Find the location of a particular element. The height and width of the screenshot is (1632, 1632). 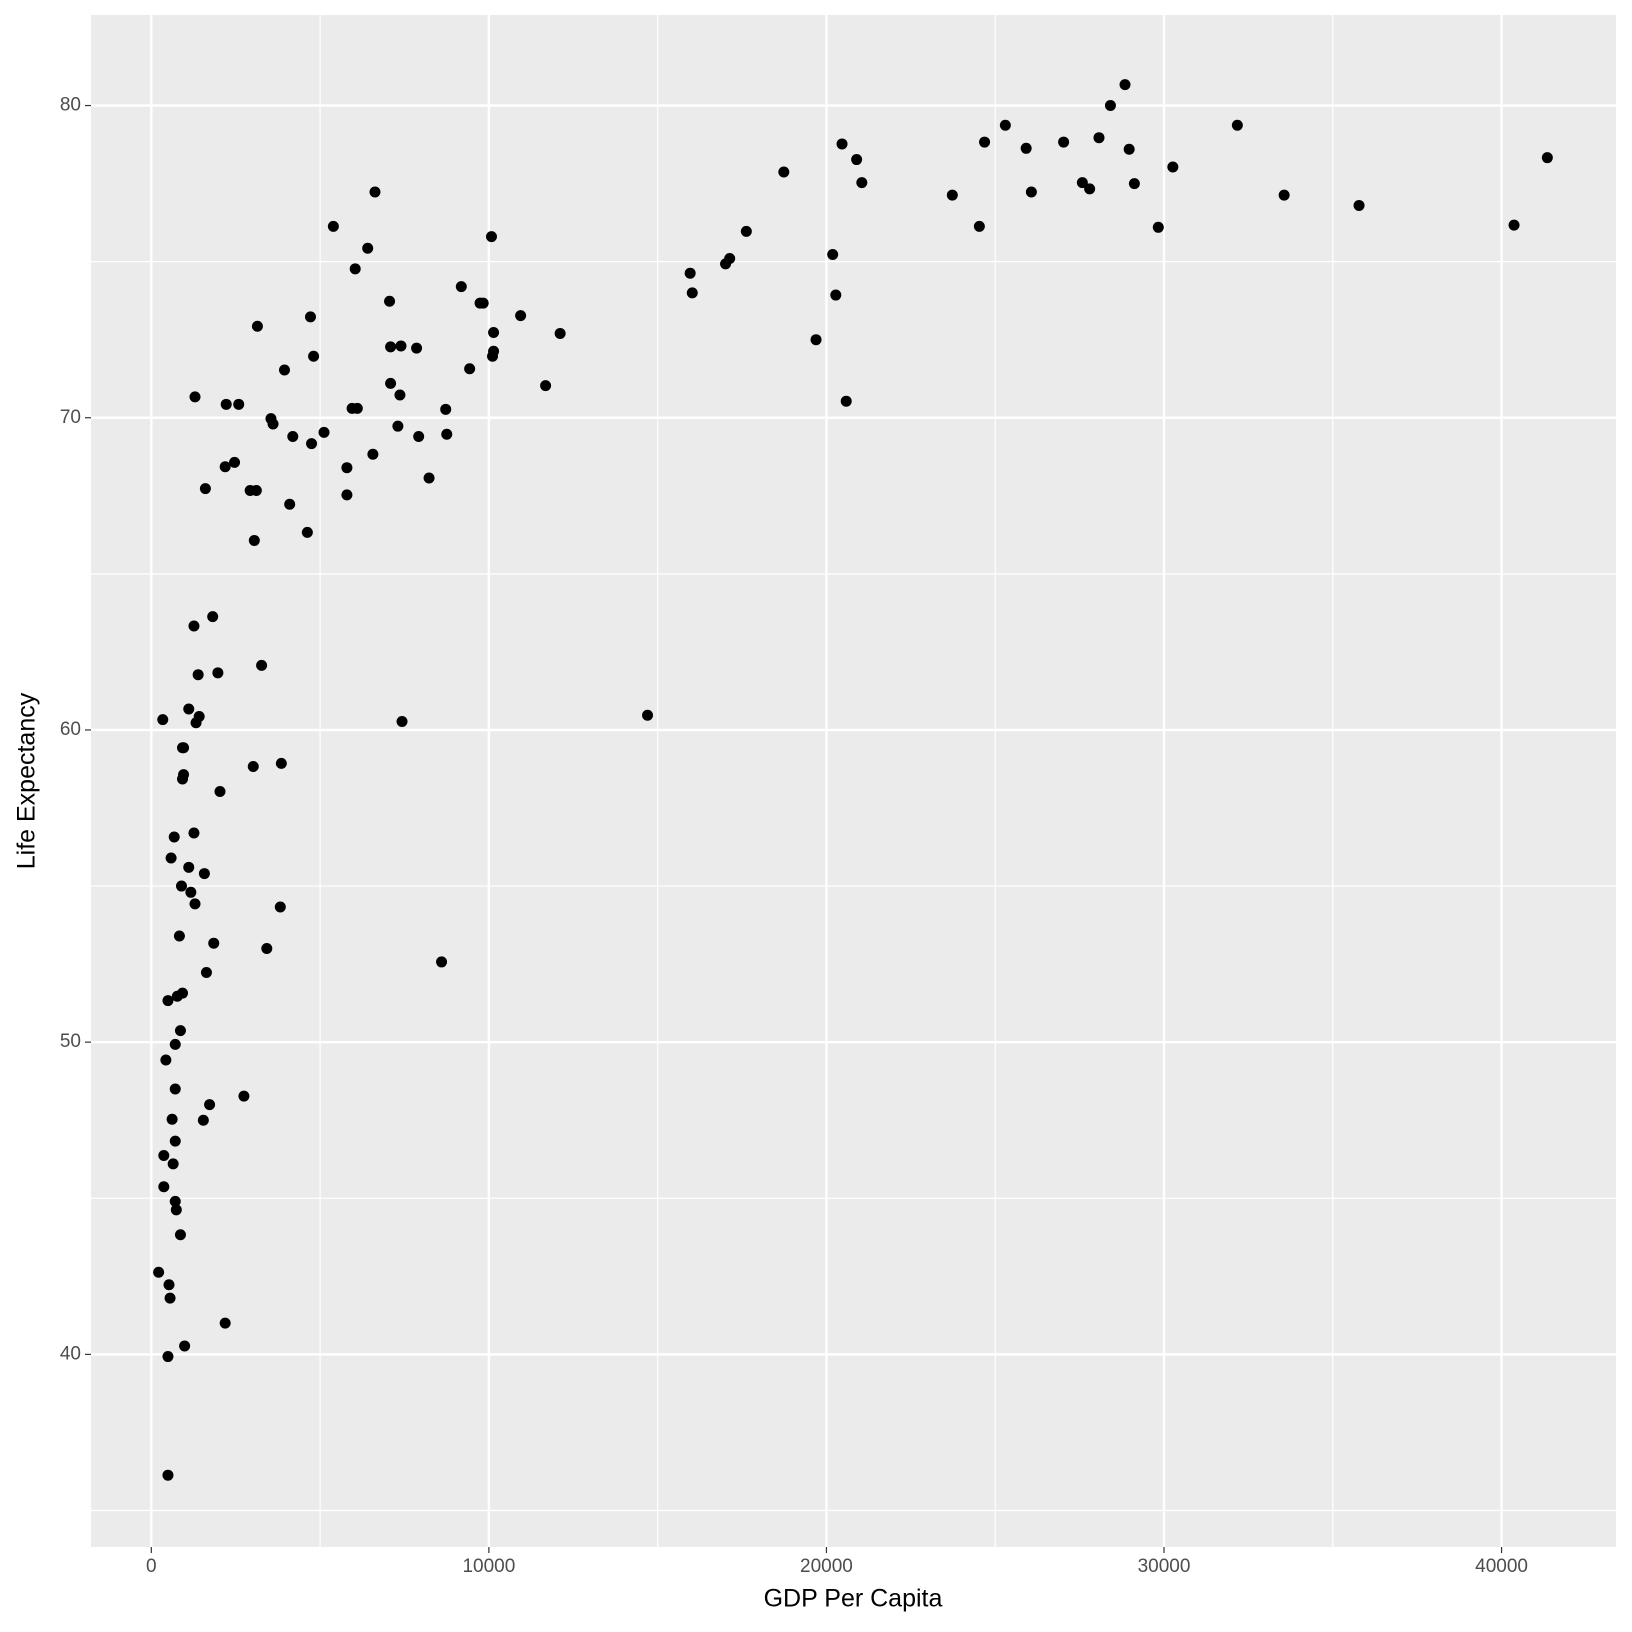

y-tick-label: 70 is located at coordinates (70, 417).